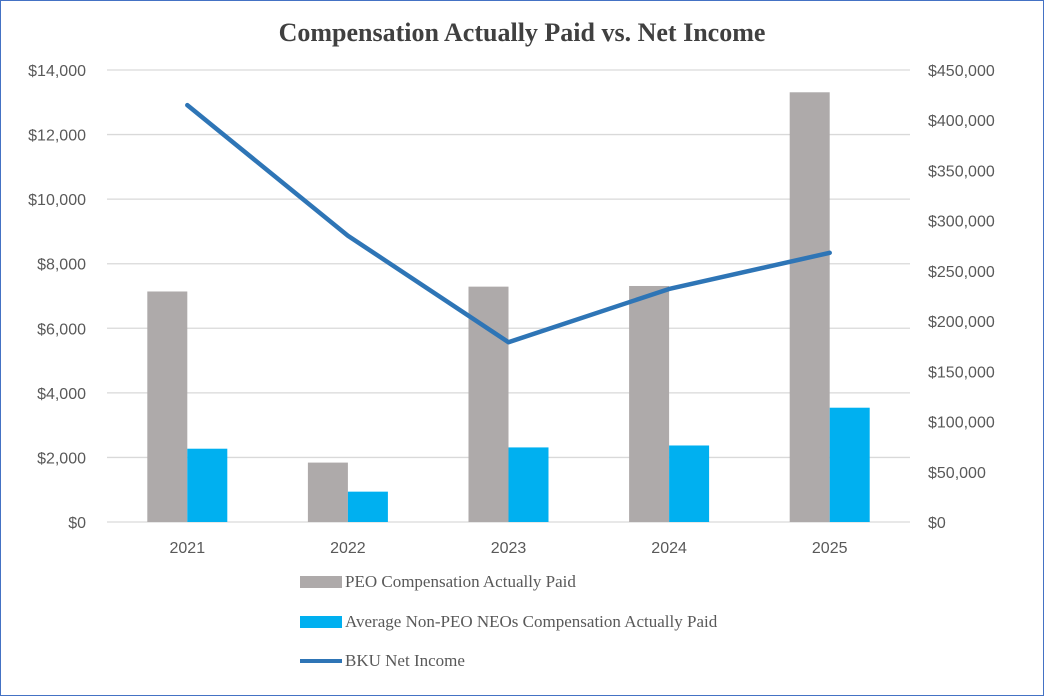 The width and height of the screenshot is (1044, 696). What do you see at coordinates (57, 200) in the screenshot?
I see `y-left-tick-label: $10,000` at bounding box center [57, 200].